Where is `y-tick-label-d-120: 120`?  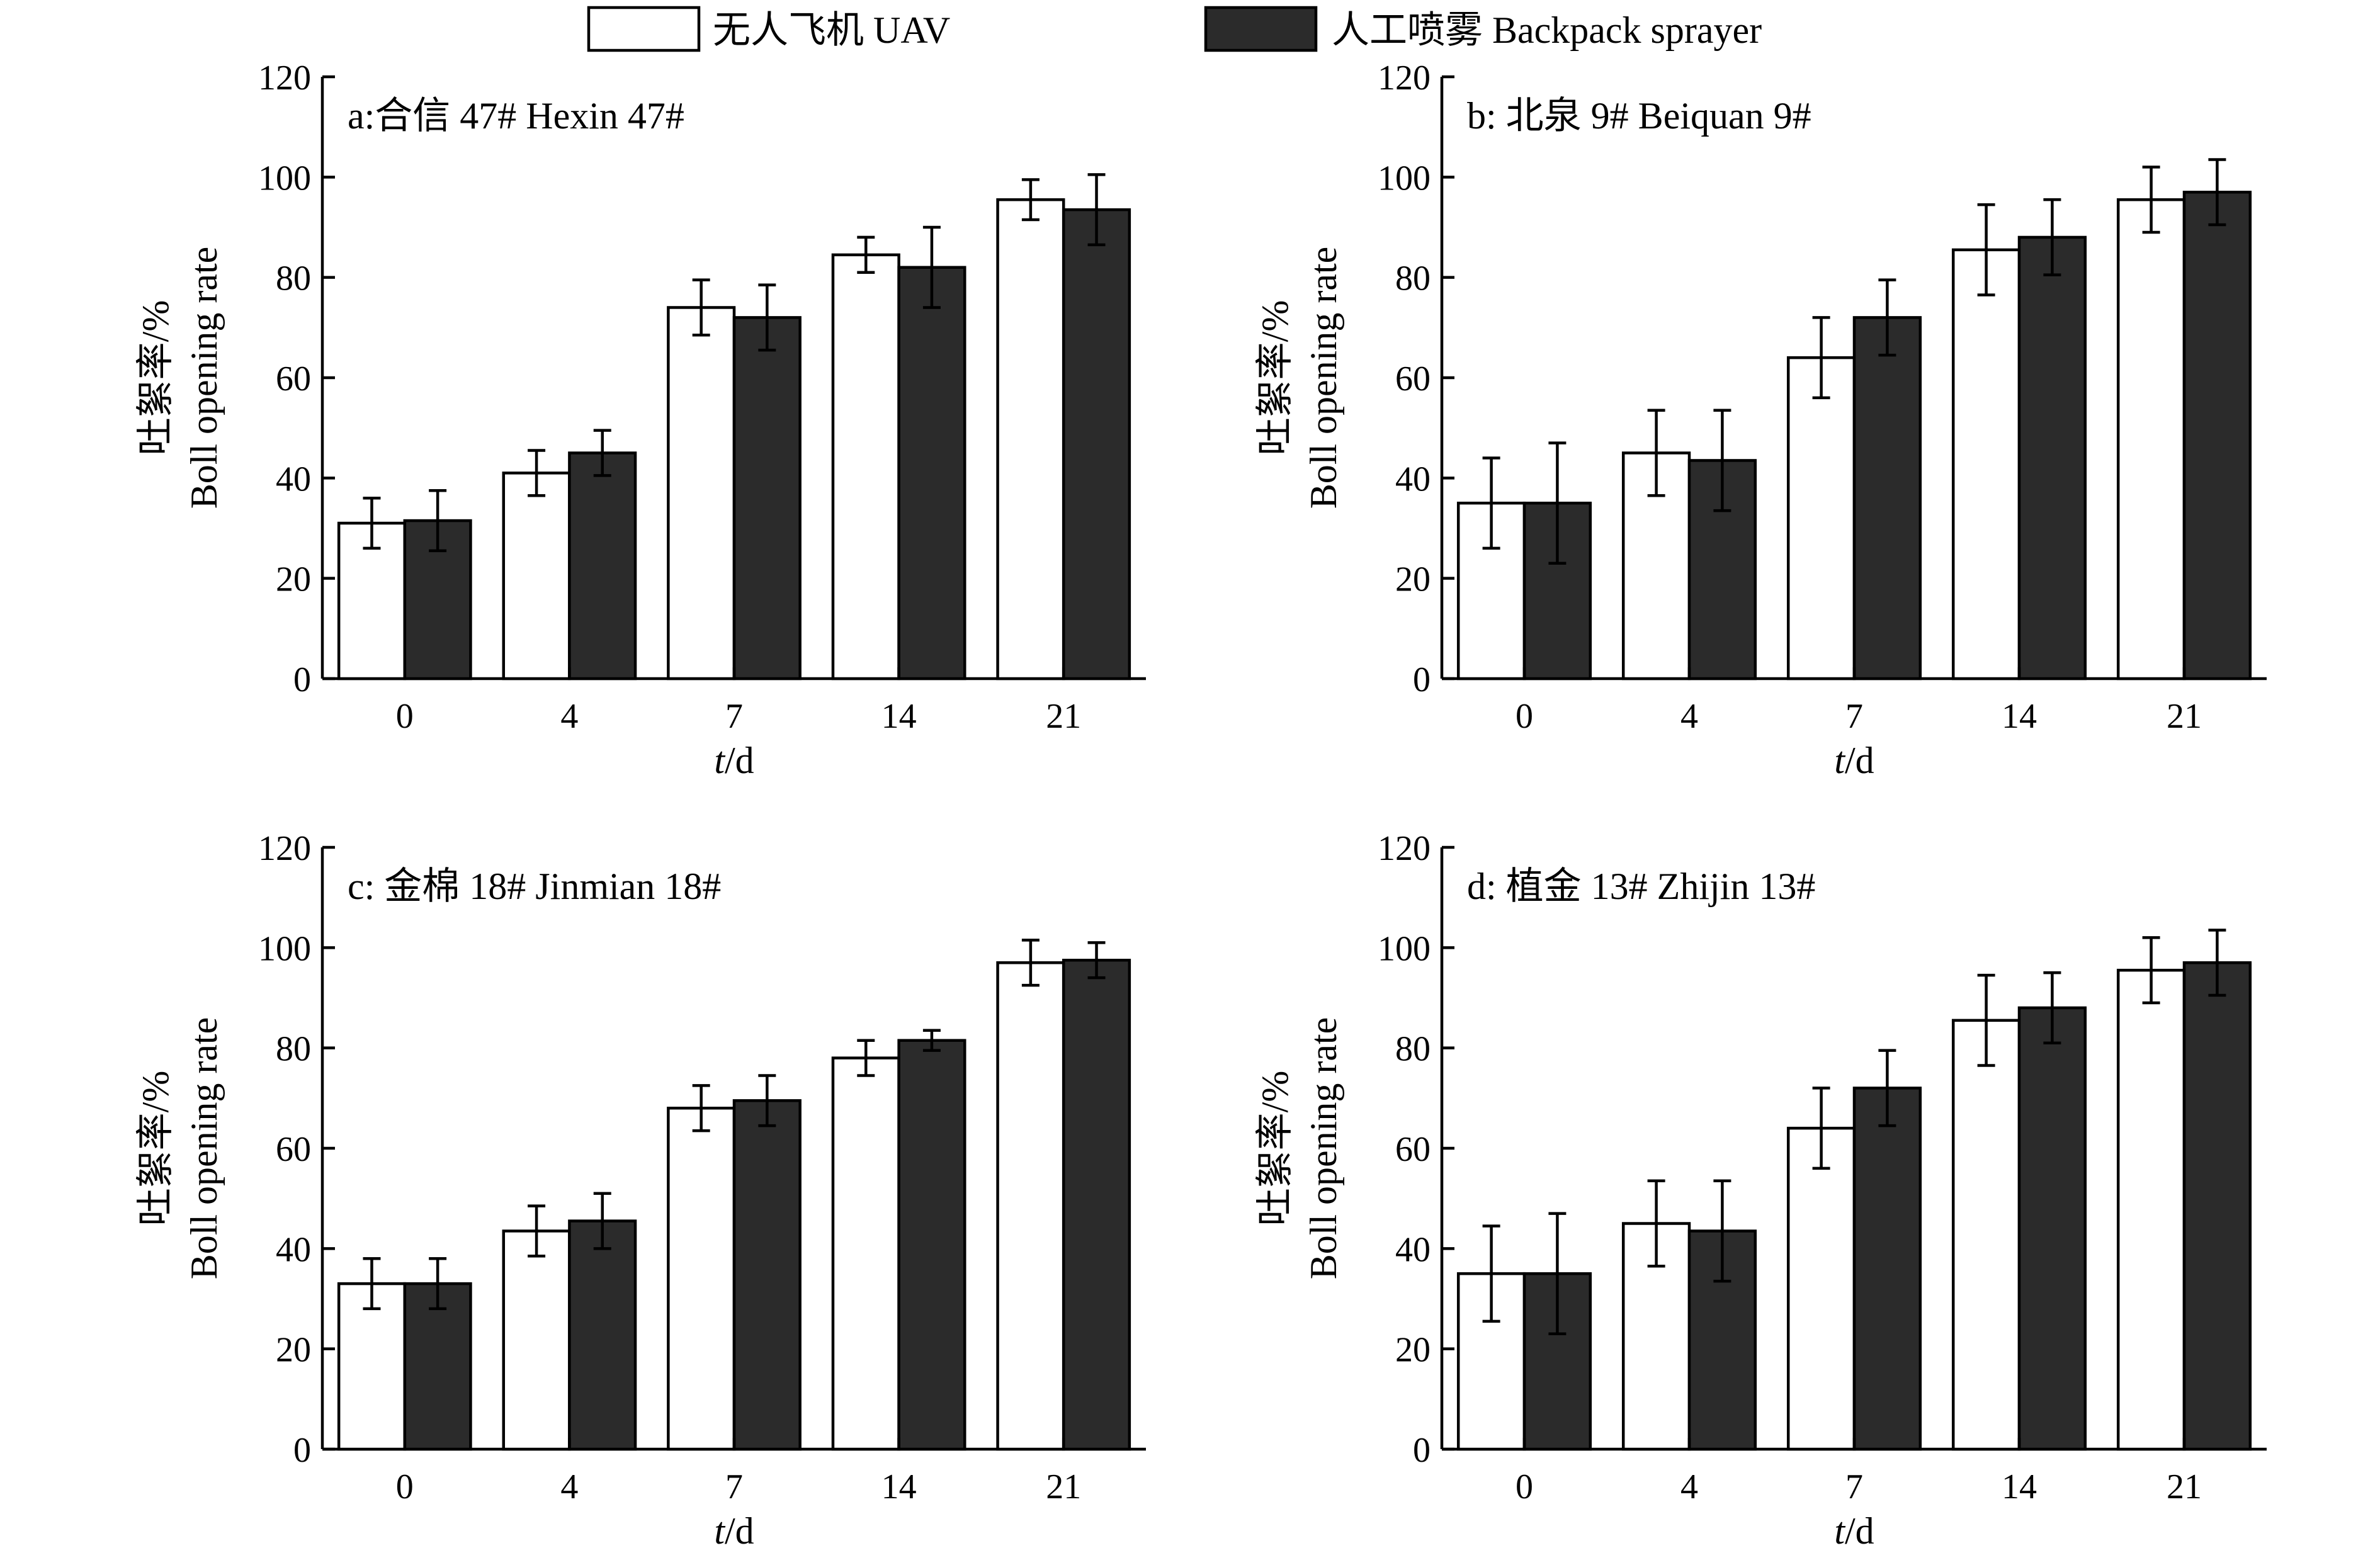
y-tick-label-d-120: 120 is located at coordinates (1404, 849).